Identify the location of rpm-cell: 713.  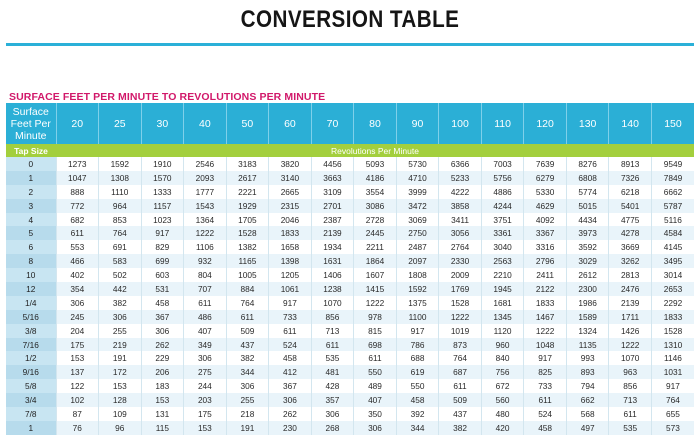
(332, 330).